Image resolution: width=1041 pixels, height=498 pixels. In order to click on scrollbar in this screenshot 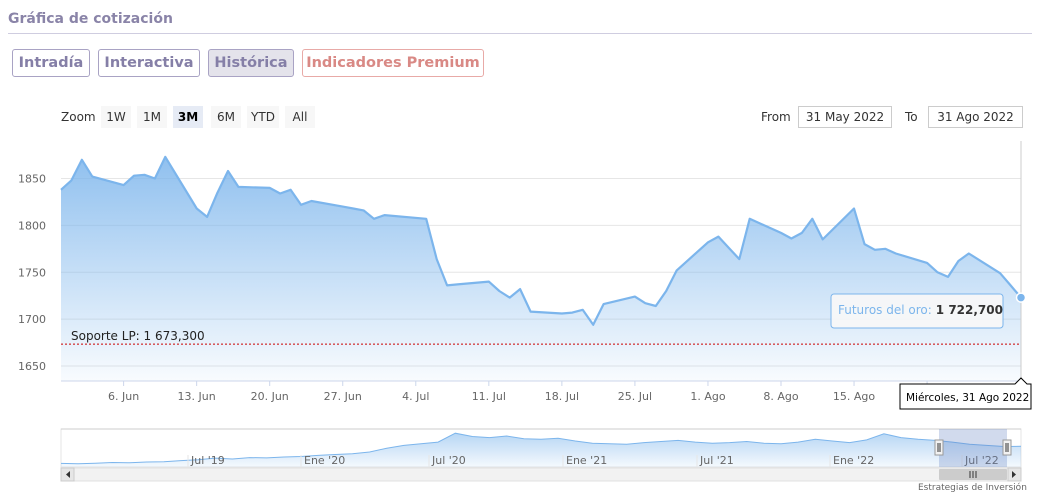, I will do `click(541, 474)`.